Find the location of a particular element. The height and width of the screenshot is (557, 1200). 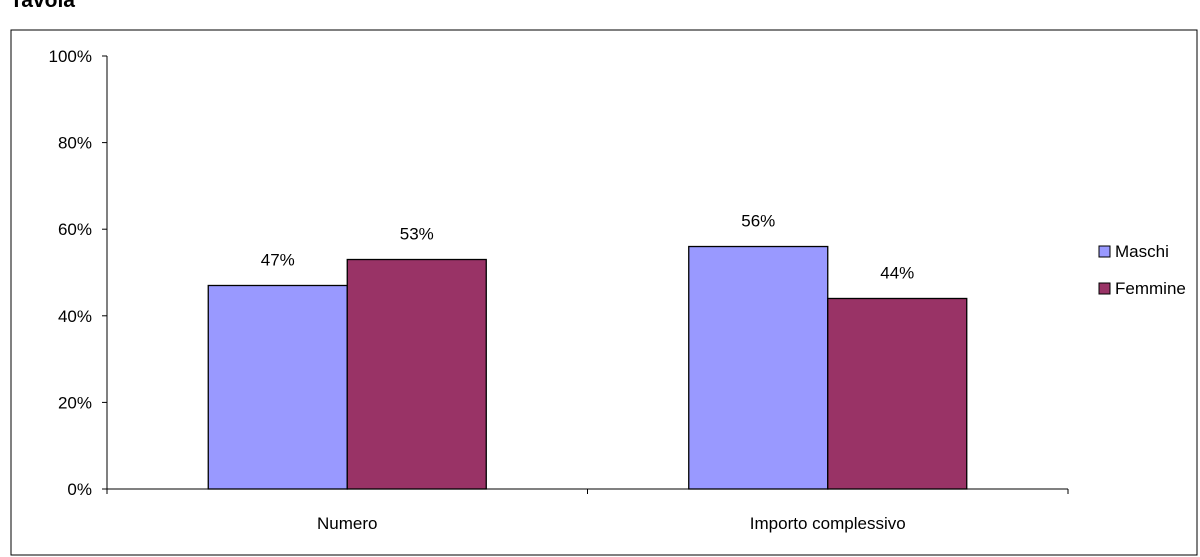

x-category-label: Numero is located at coordinates (347, 523).